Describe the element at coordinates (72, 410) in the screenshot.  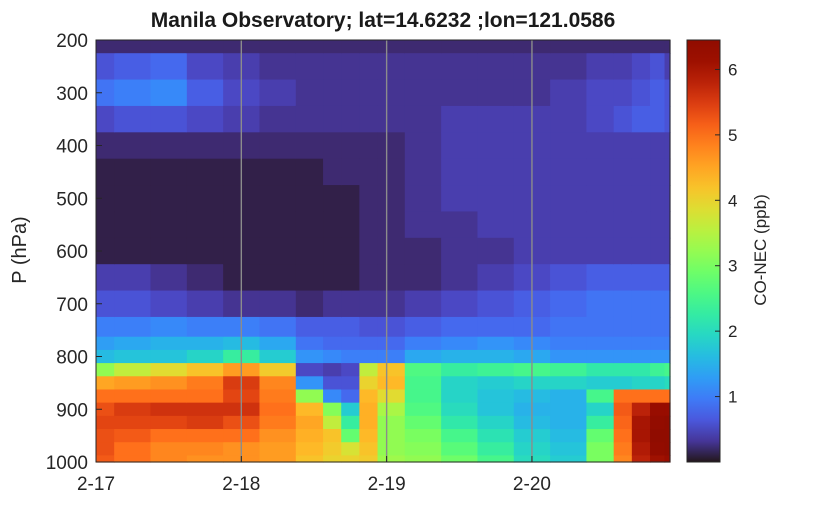
I see `y-tick-label: 900` at that location.